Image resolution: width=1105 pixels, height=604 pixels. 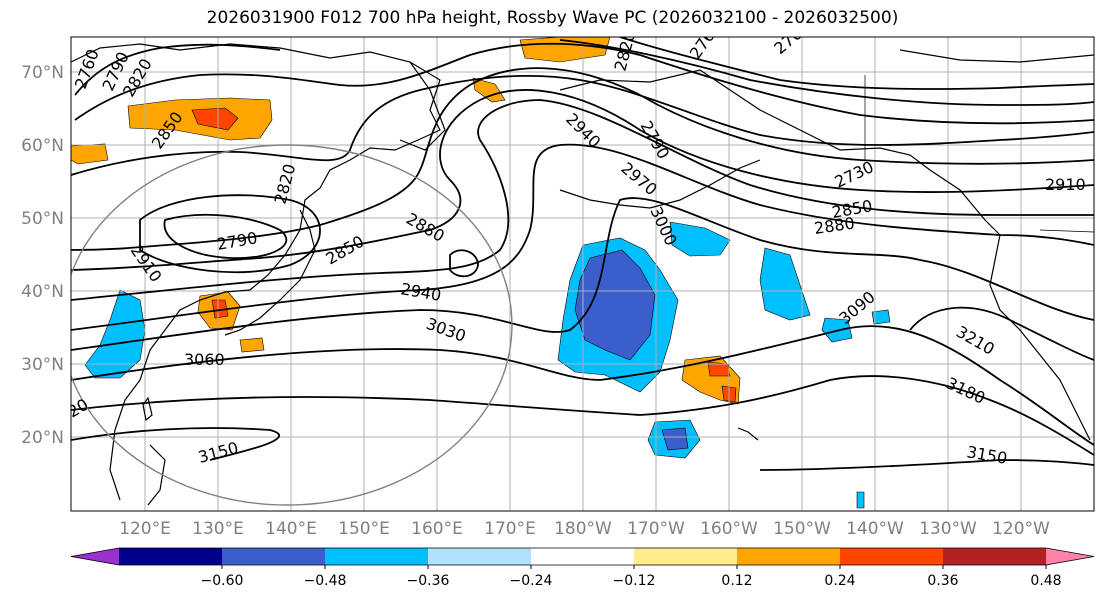 I want to click on lon-label: 180°W, so click(x=583, y=529).